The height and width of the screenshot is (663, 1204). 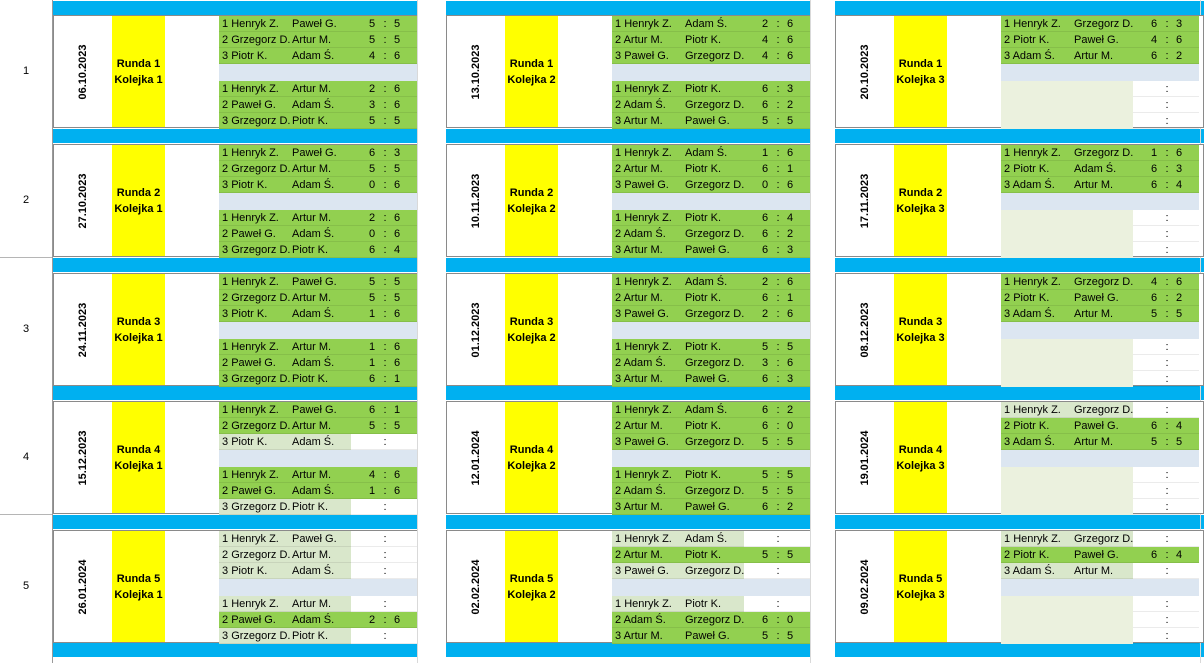 I want to click on group-a-match-row: 2 Piotr K. Paweł G. 6:4, so click(x=1100, y=426).